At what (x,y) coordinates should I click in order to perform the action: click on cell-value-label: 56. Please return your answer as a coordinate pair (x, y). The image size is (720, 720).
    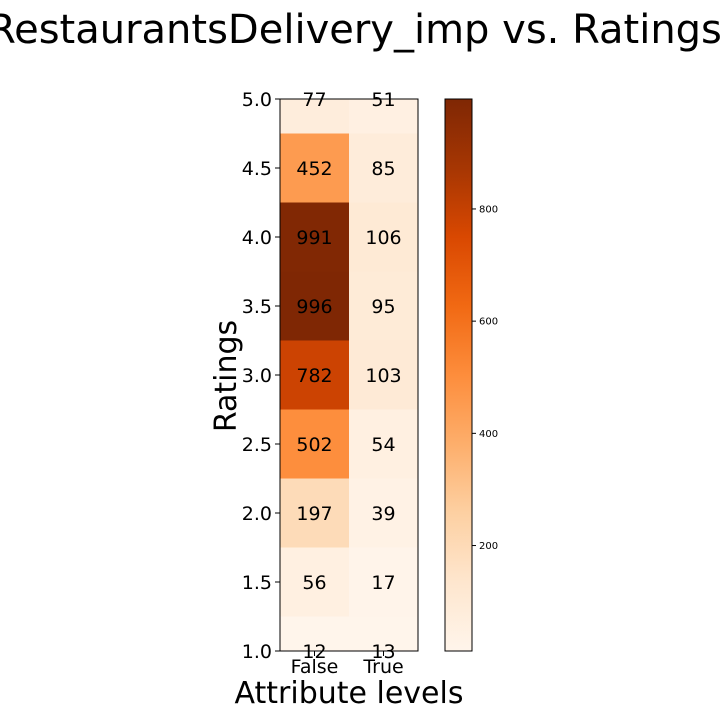
    Looking at the image, I should click on (314, 583).